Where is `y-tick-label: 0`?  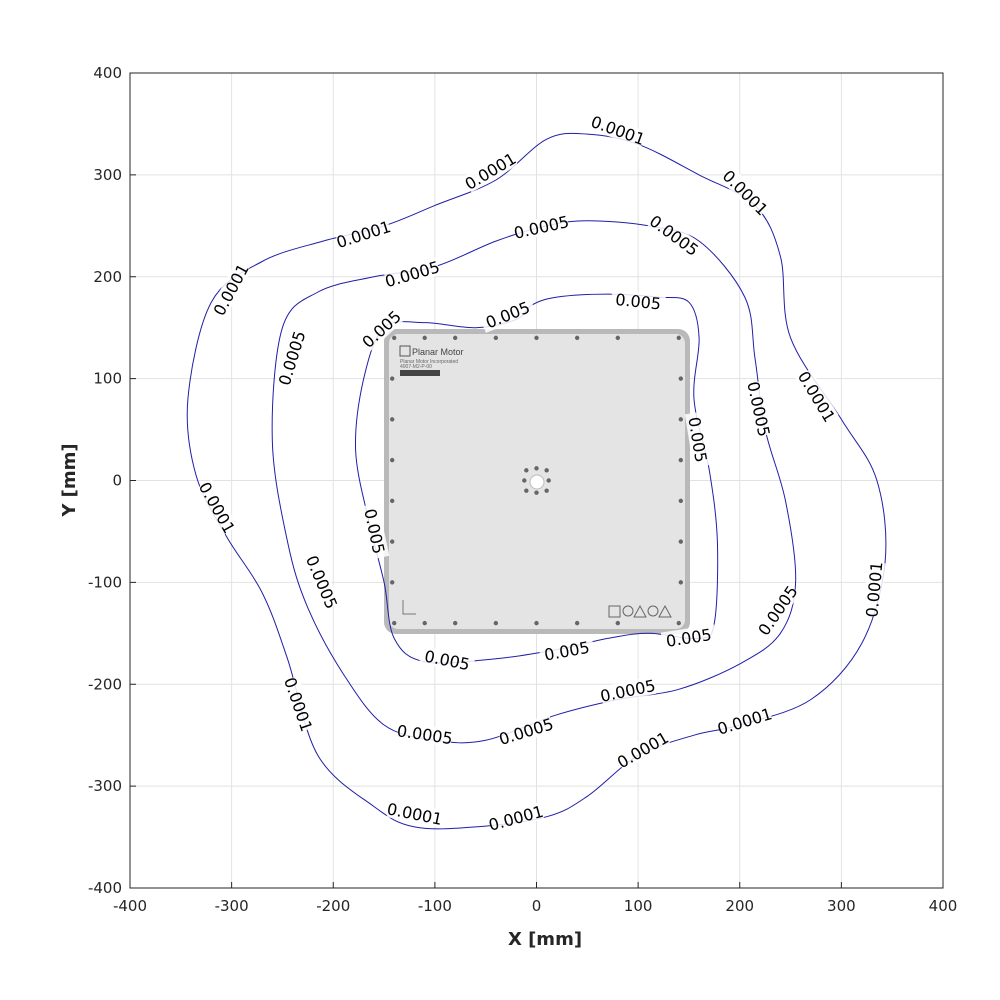
y-tick-label: 0 is located at coordinates (117, 481).